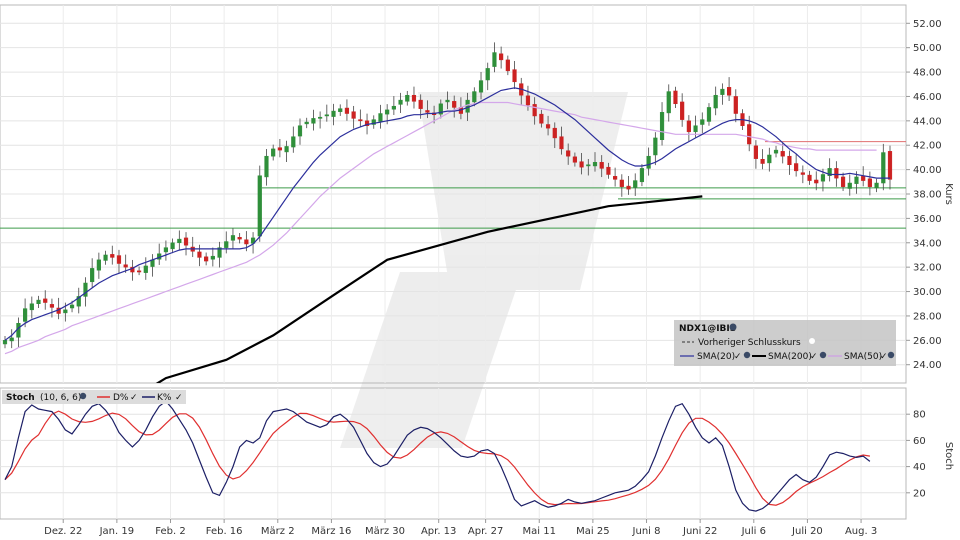 The width and height of the screenshot is (960, 540). I want to click on date-tick-label: März 16, so click(331, 531).